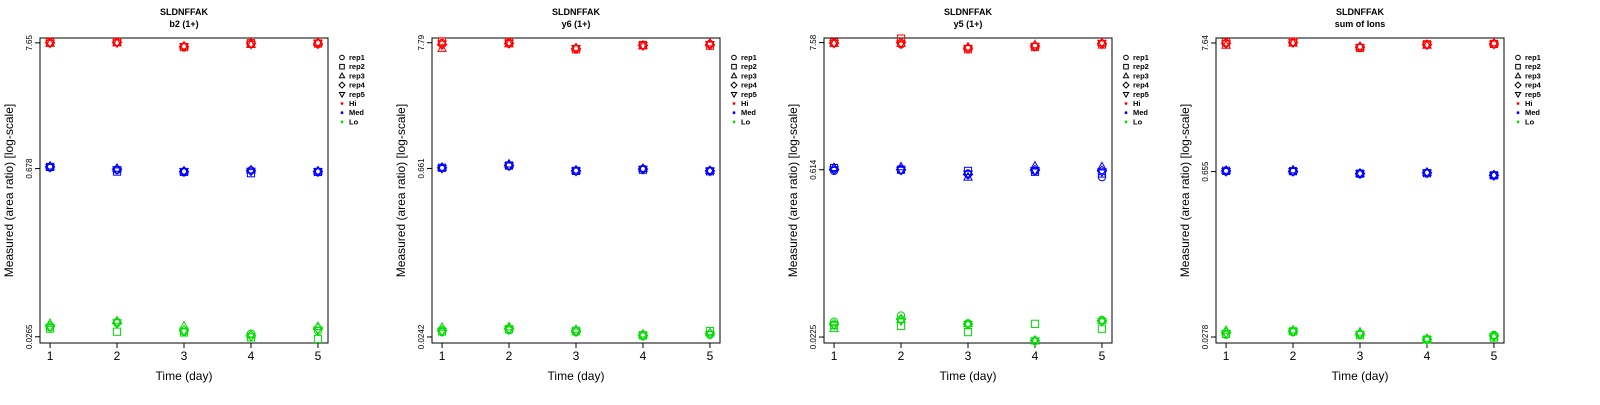 This screenshot has height=405, width=1600. I want to click on y-tick-label: 0.678, so click(29, 168).